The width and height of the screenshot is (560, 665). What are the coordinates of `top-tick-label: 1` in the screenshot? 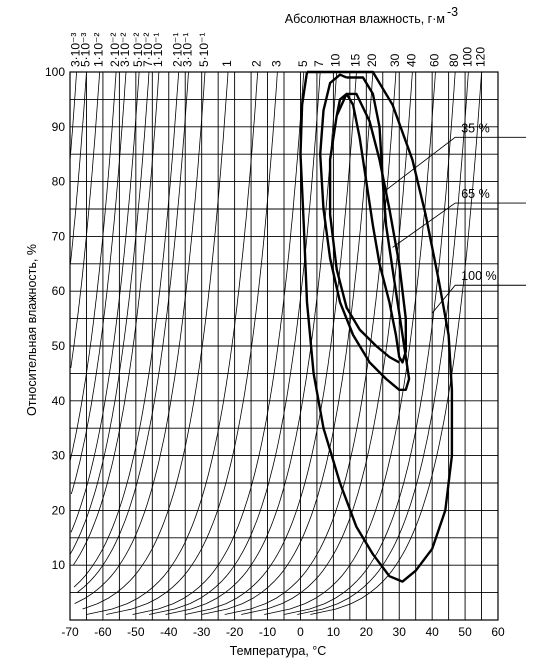 It's located at (227, 63).